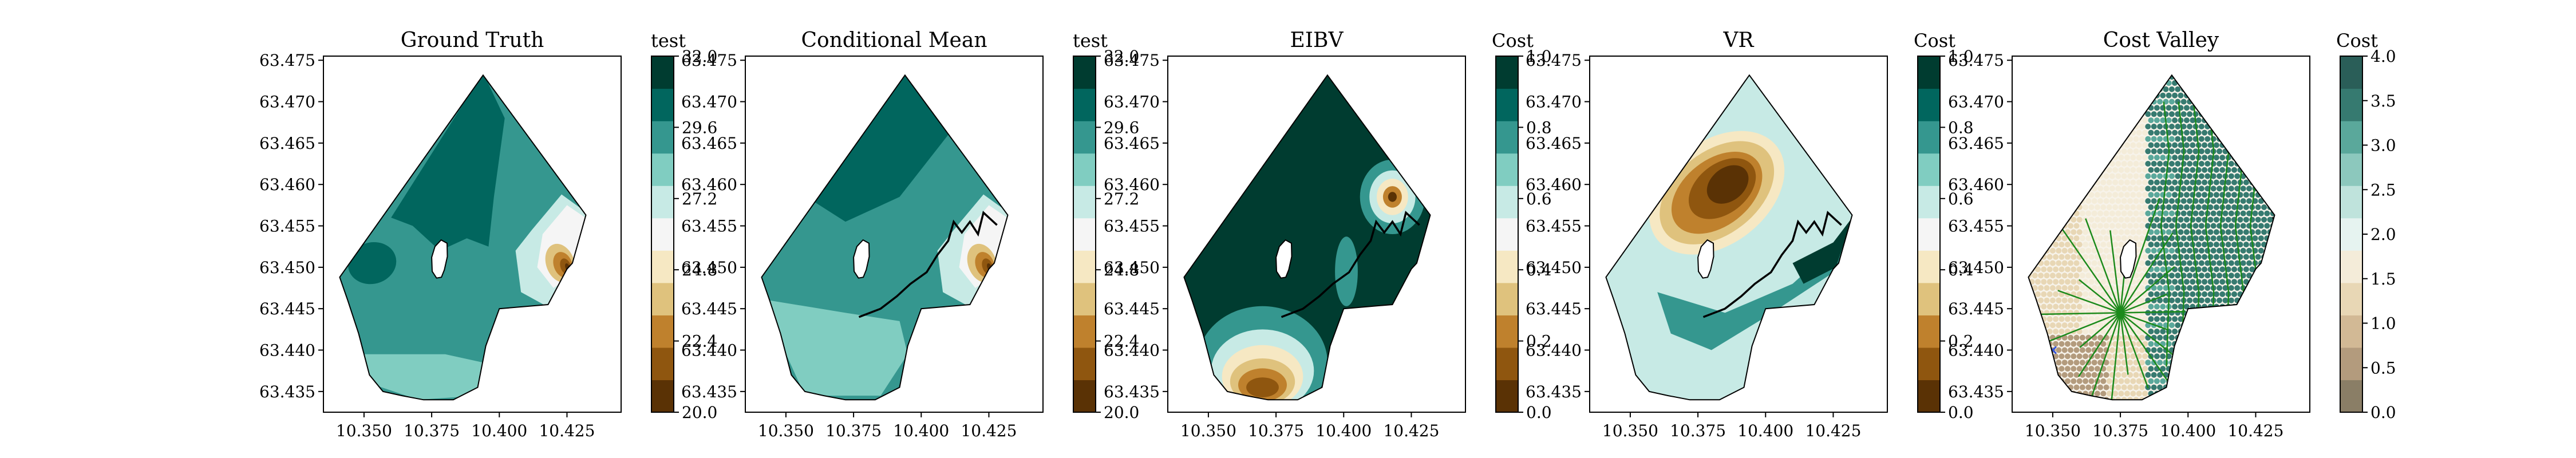  What do you see at coordinates (1961, 128) in the screenshot?
I see `colorbar-tick-label: 0.8` at bounding box center [1961, 128].